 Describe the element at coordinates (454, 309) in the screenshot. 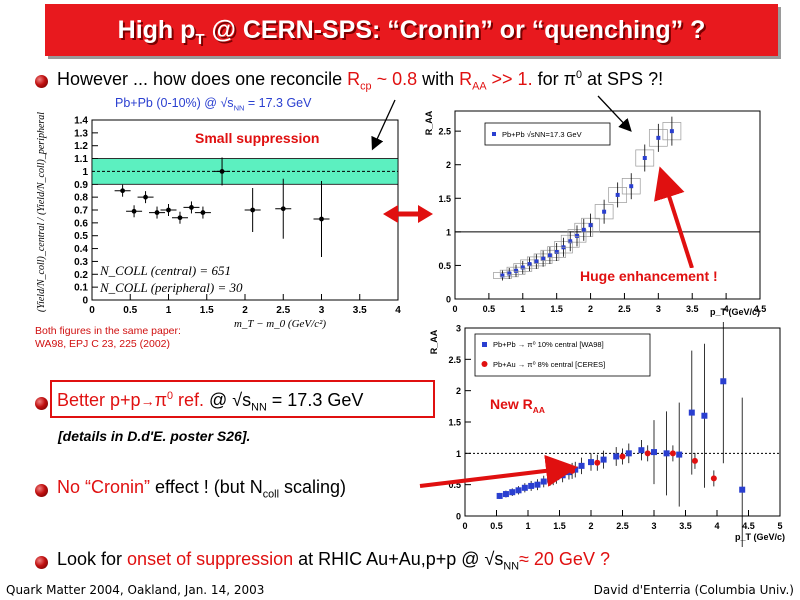

I see `x-tick-label: 0` at that location.